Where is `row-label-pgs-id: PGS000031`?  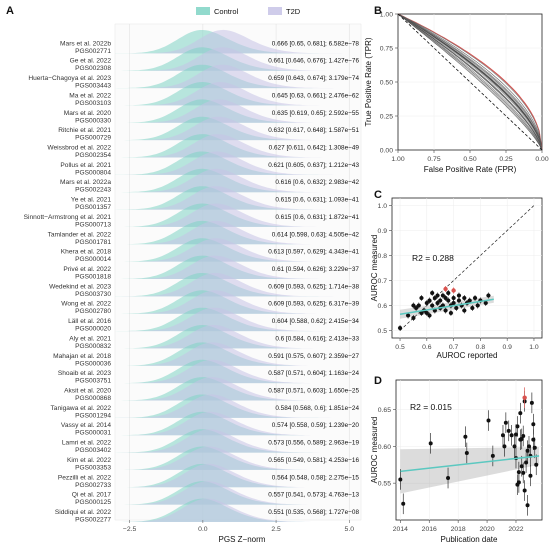
row-label-pgs-id: PGS000031 is located at coordinates (93, 433).